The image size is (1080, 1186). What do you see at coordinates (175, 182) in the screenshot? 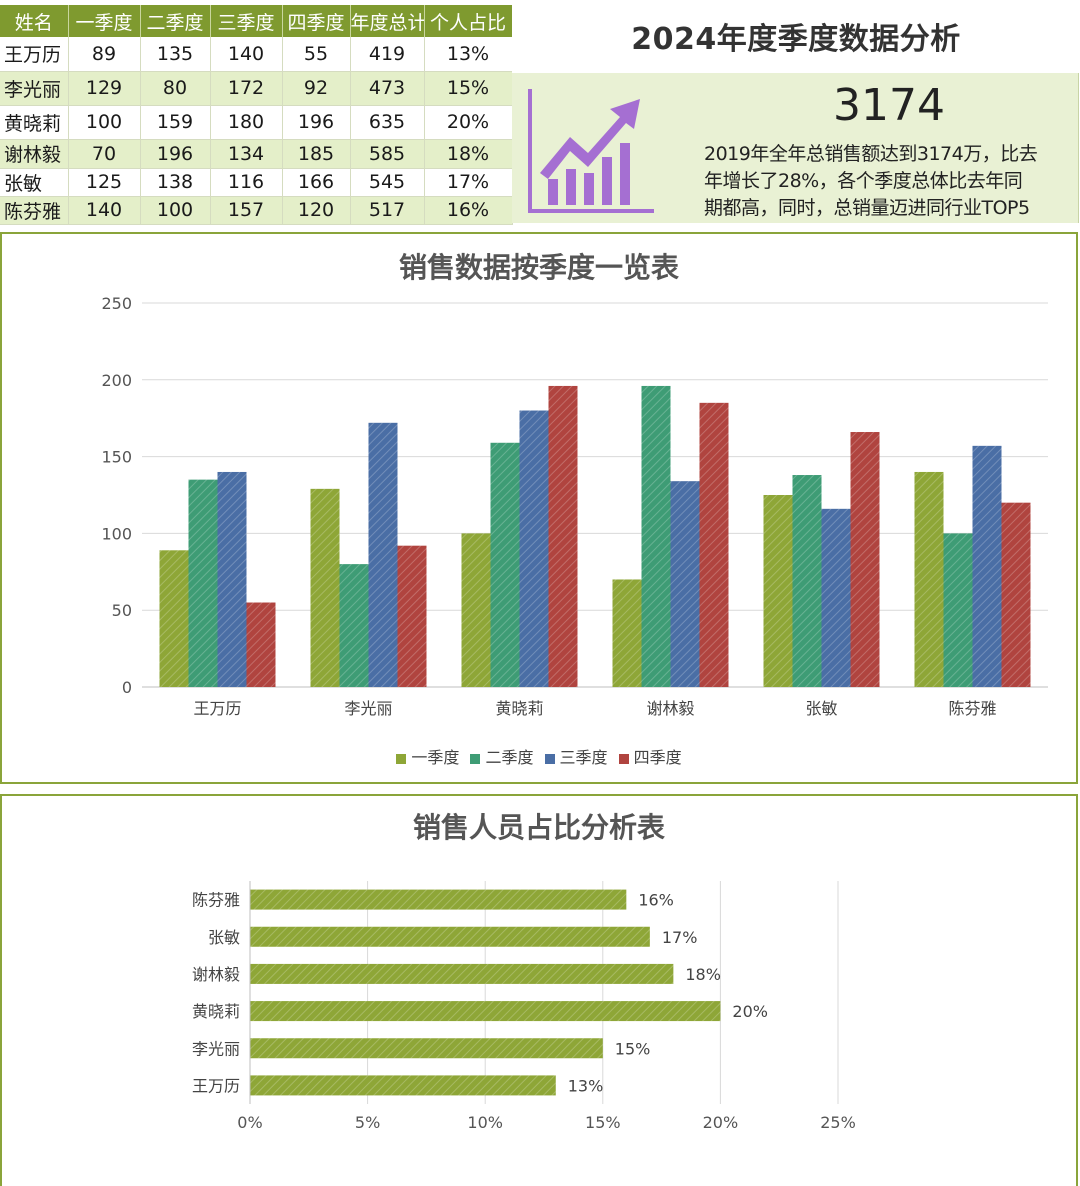
I see `cell-q2: 138` at bounding box center [175, 182].